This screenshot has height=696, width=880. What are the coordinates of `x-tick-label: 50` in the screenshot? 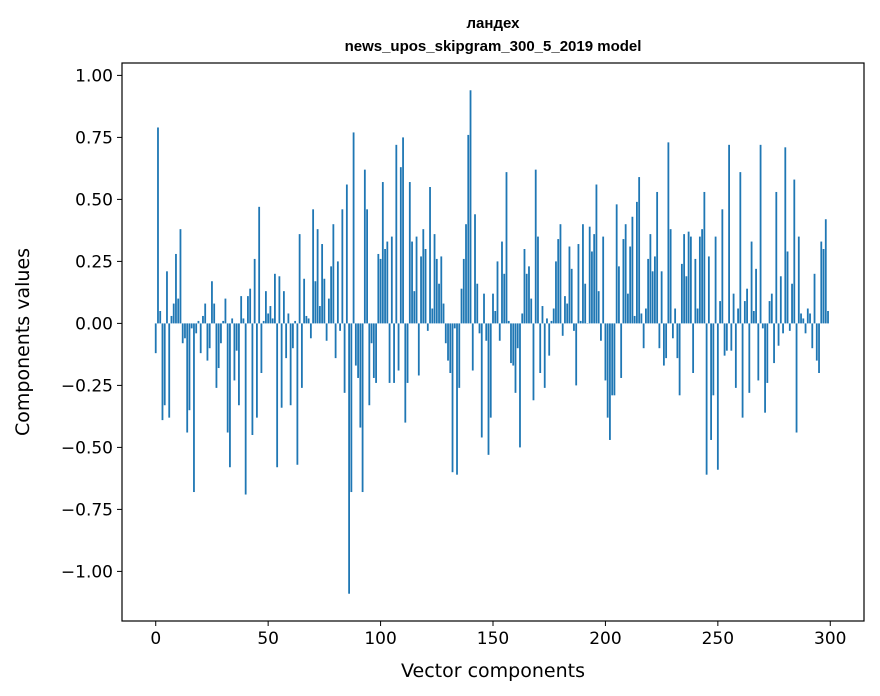 It's located at (268, 639).